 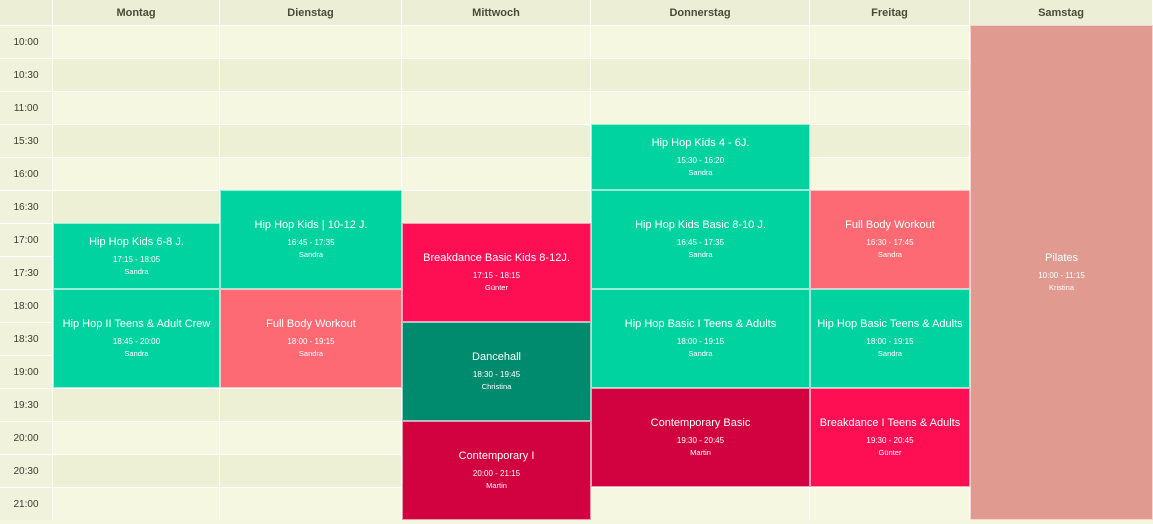 I want to click on day-header-freitag: Freitag, so click(x=890, y=12).